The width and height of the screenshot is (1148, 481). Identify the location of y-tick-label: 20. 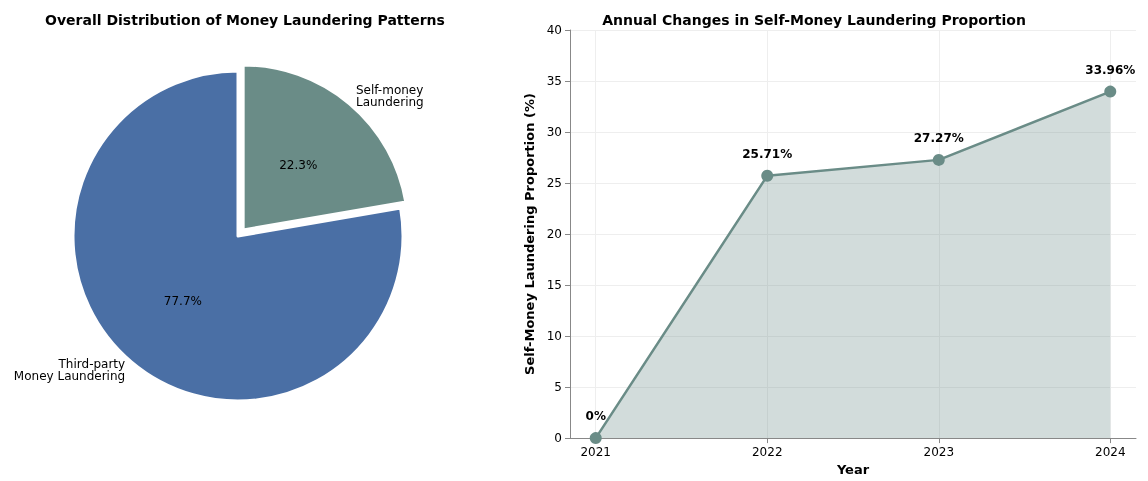
(554, 234).